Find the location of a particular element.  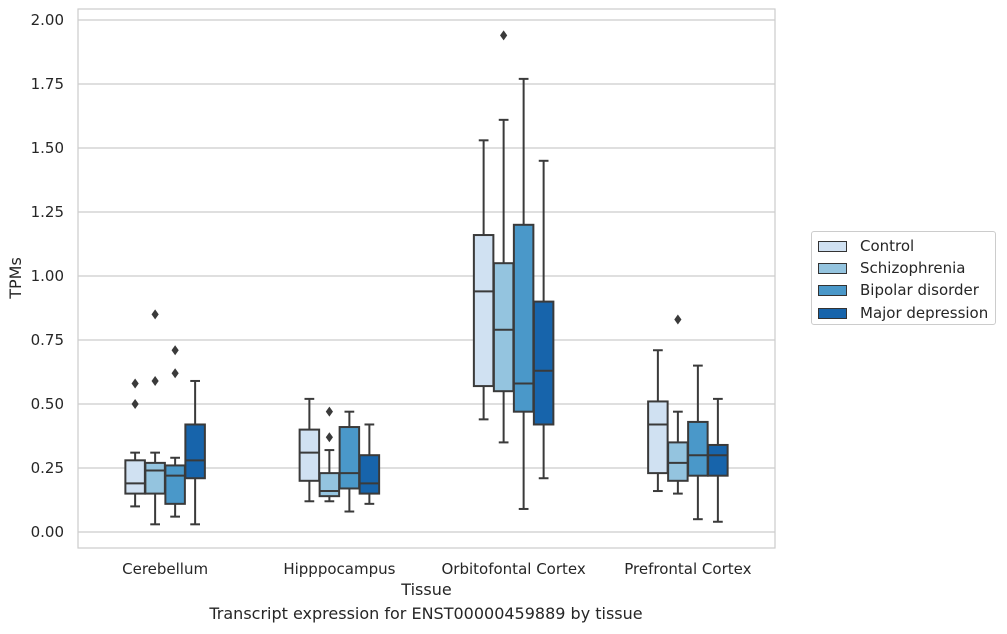

x-tick-label: Orbitofontal Cortex is located at coordinates (514, 569).